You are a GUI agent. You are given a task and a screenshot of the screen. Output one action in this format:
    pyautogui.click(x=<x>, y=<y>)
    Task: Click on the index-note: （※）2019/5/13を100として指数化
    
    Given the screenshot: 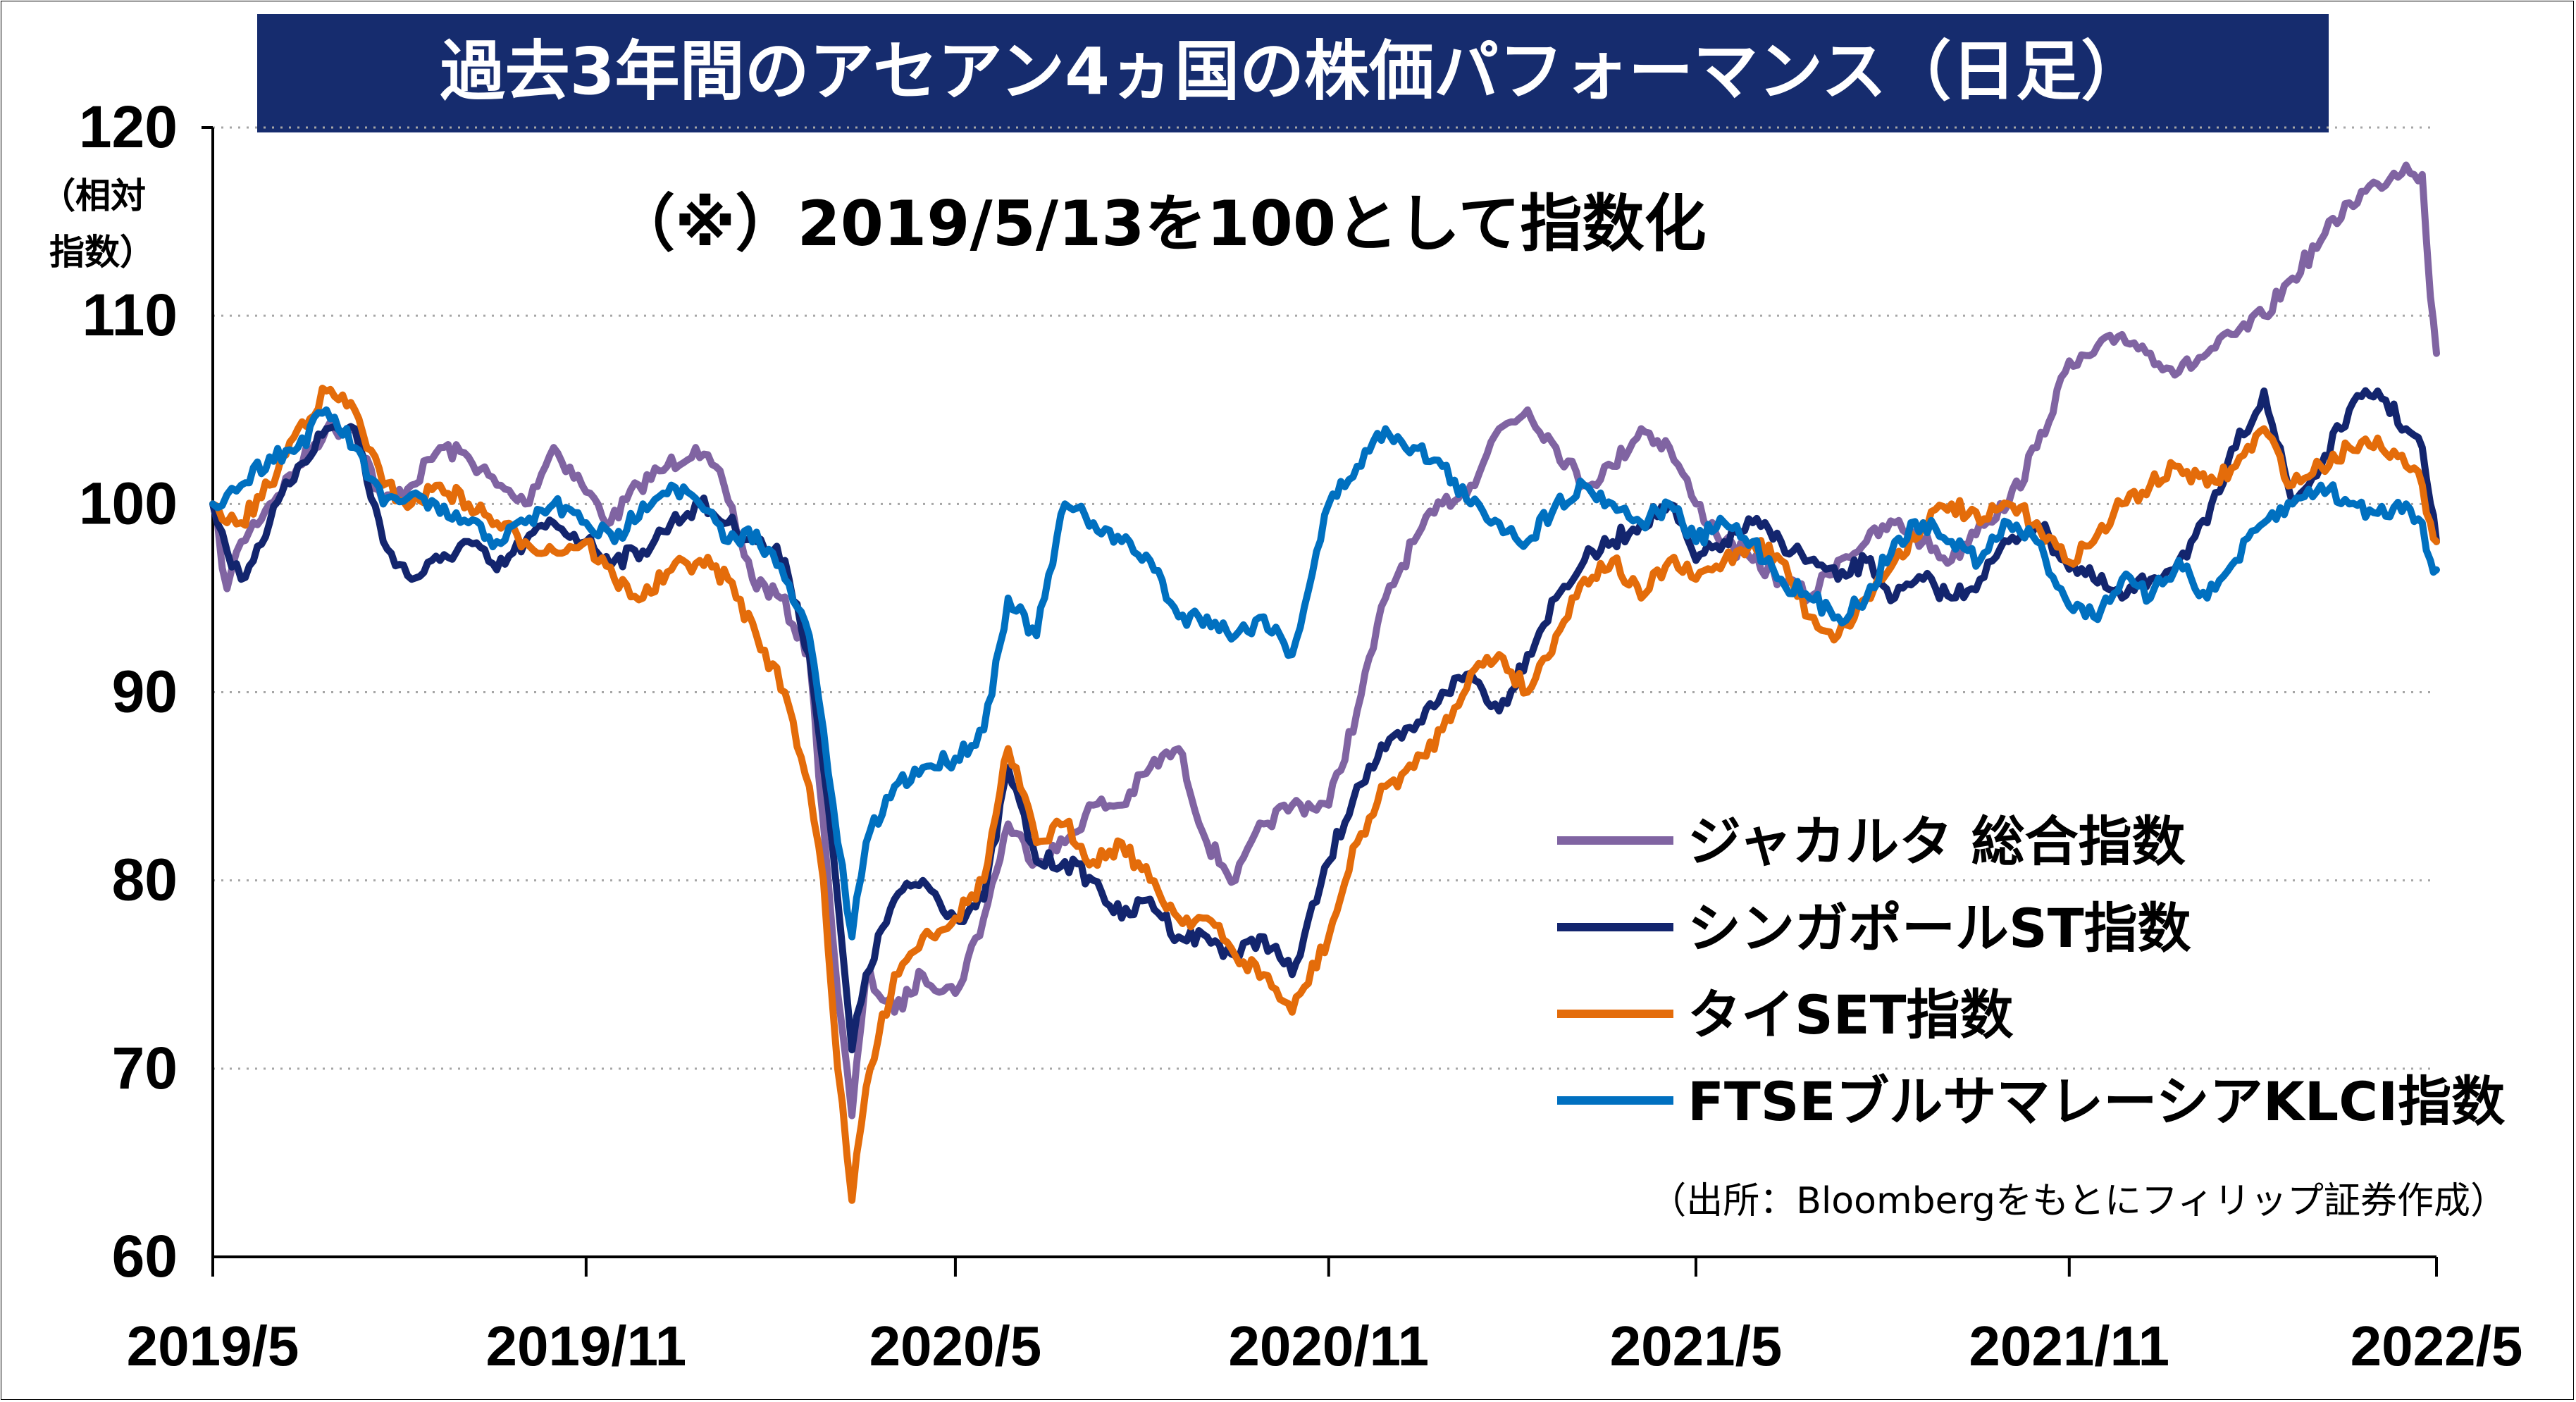 What is the action you would take?
    pyautogui.click(x=1160, y=223)
    